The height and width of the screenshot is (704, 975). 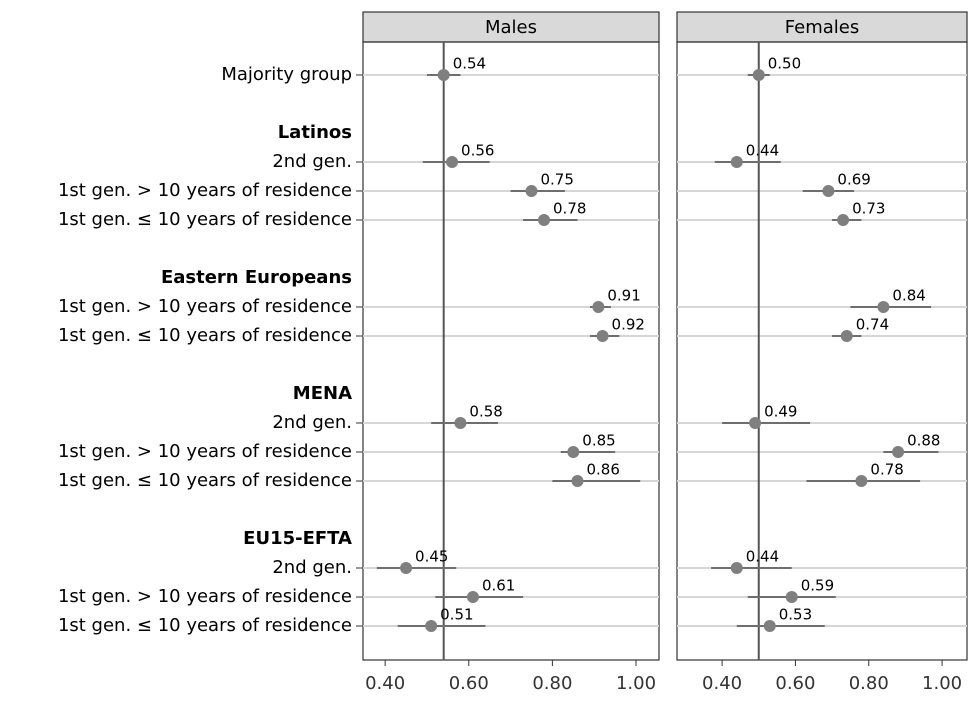 I want to click on facet-title: Males, so click(x=511, y=27).